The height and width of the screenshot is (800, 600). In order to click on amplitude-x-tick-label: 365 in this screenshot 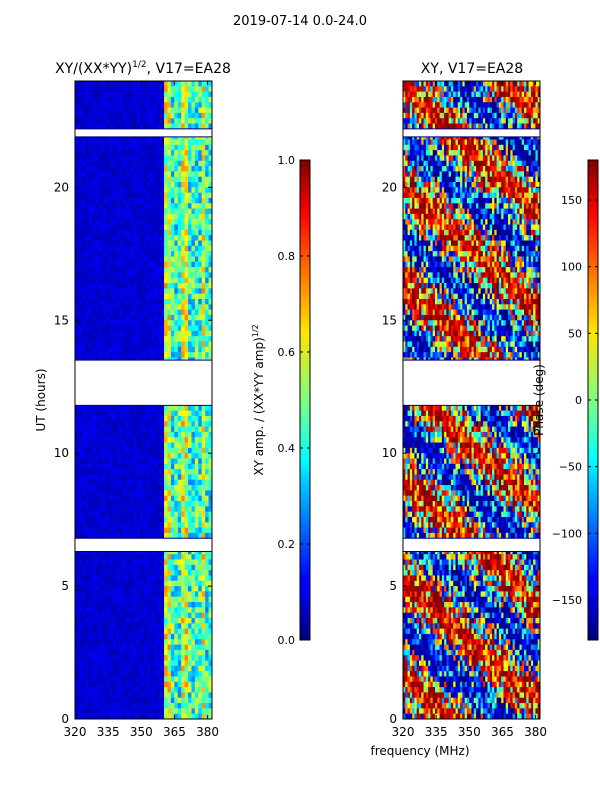, I will do `click(174, 732)`.